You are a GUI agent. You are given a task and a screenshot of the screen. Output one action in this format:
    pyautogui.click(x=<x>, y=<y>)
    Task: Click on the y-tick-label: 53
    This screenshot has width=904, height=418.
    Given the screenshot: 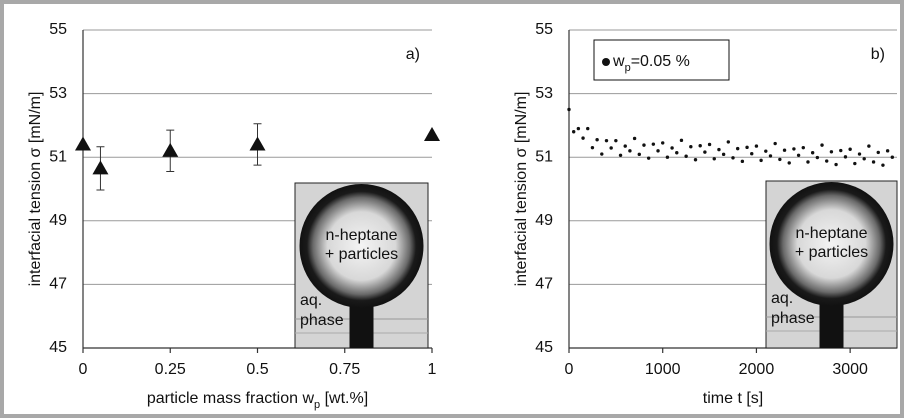 What is the action you would take?
    pyautogui.click(x=544, y=93)
    